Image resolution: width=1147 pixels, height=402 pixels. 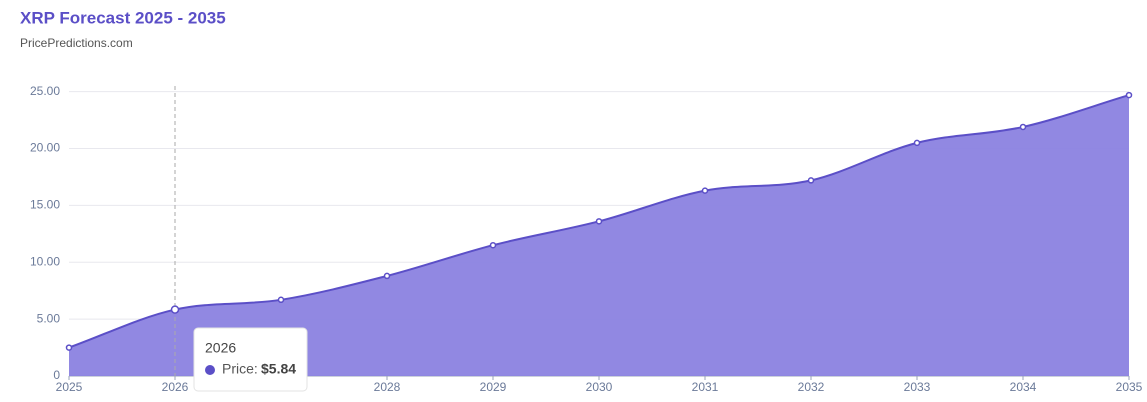 What do you see at coordinates (599, 387) in the screenshot?
I see `x-tick-label: 2030` at bounding box center [599, 387].